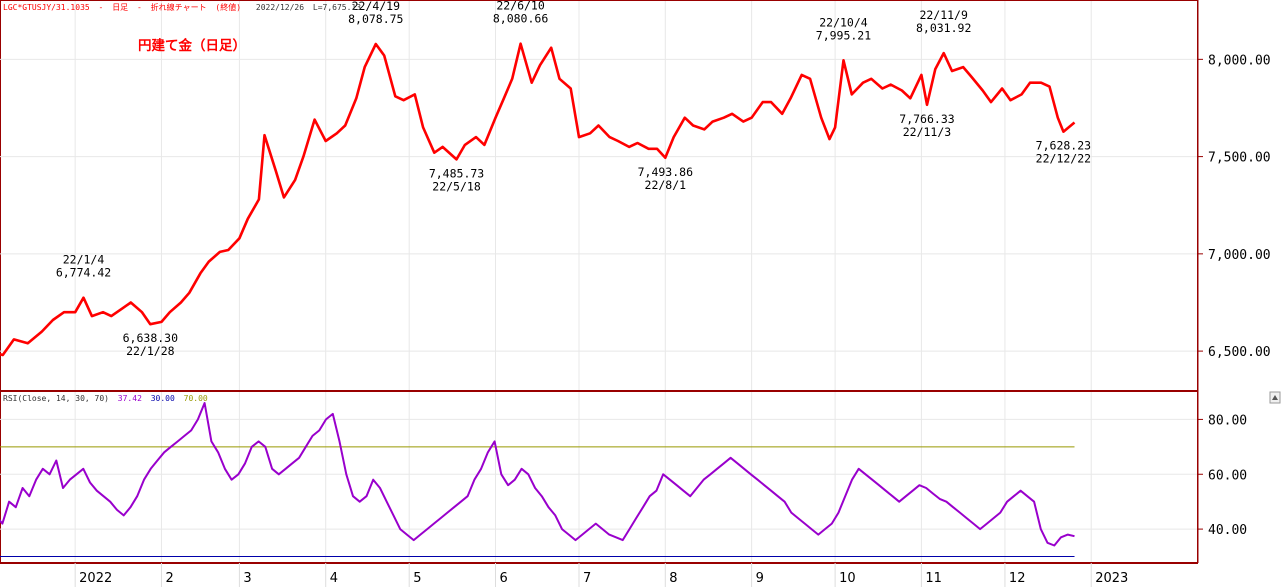  I want to click on annotation-label: 8,080.66, so click(520, 19).